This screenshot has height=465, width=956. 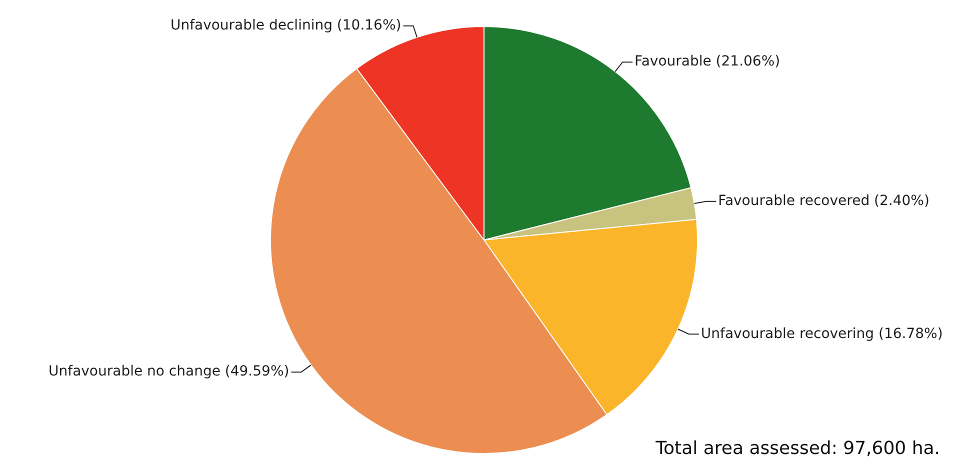 What do you see at coordinates (824, 201) in the screenshot?
I see `slice-label: Favourable recovered (2.40%)` at bounding box center [824, 201].